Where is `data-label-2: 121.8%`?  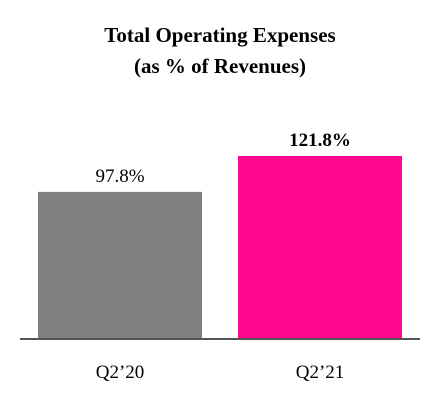
data-label-2: 121.8% is located at coordinates (320, 140).